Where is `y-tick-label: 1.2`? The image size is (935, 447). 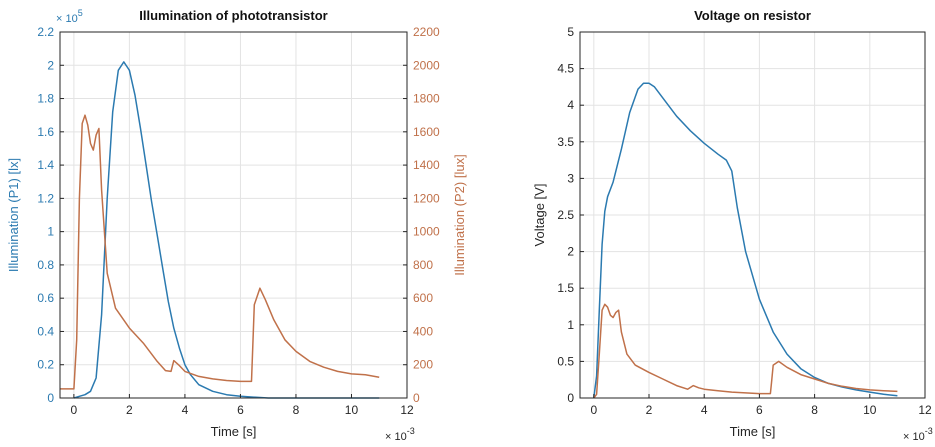
y-tick-label: 1.2 is located at coordinates (45, 198).